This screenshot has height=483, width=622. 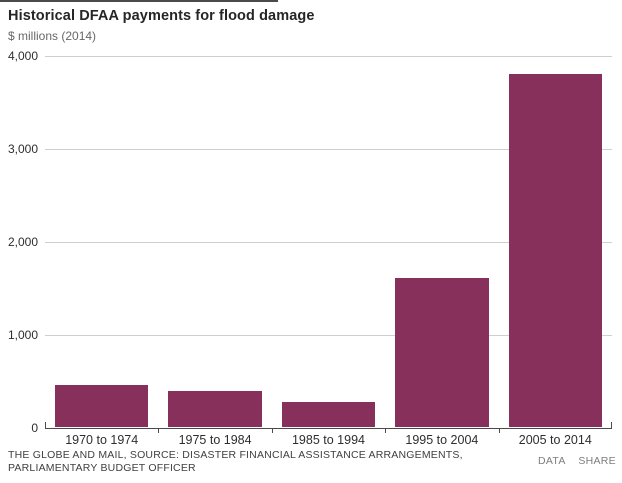 I want to click on x-tick-label-1995-to-2004: 1995 to 2004, so click(x=442, y=440).